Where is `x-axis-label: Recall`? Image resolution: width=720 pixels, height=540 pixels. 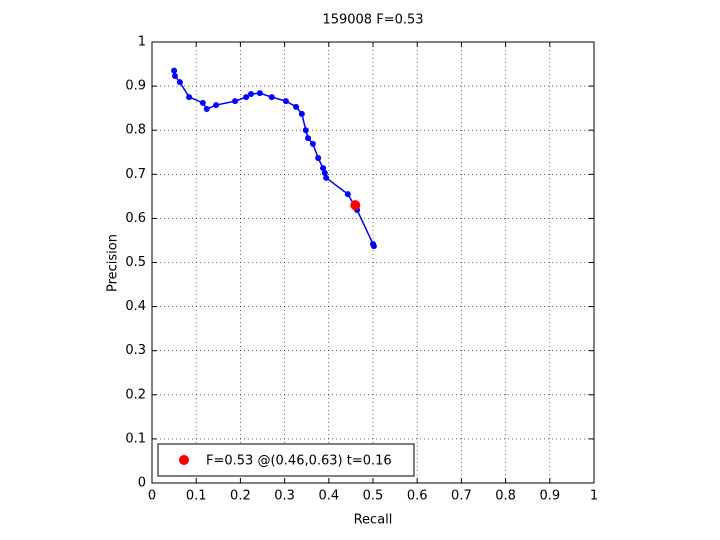
x-axis-label: Recall is located at coordinates (373, 520).